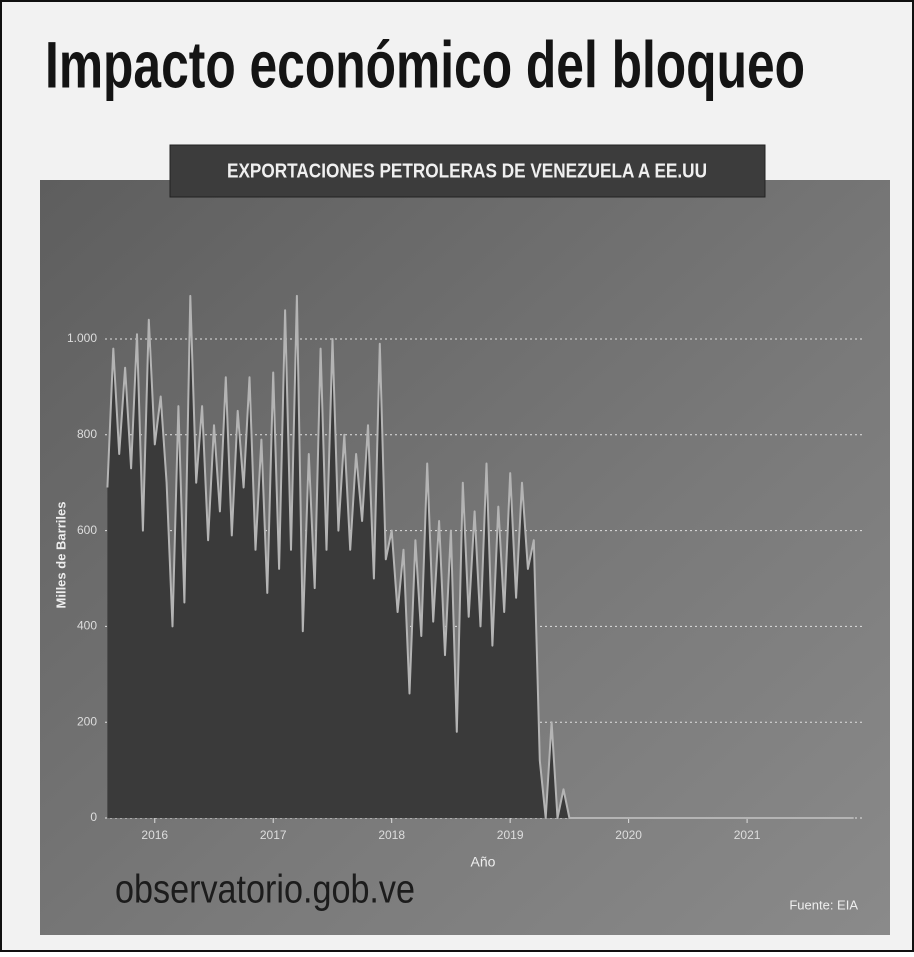 Image resolution: width=914 pixels, height=957 pixels. What do you see at coordinates (510, 835) in the screenshot?
I see `x-tick-label: 2019` at bounding box center [510, 835].